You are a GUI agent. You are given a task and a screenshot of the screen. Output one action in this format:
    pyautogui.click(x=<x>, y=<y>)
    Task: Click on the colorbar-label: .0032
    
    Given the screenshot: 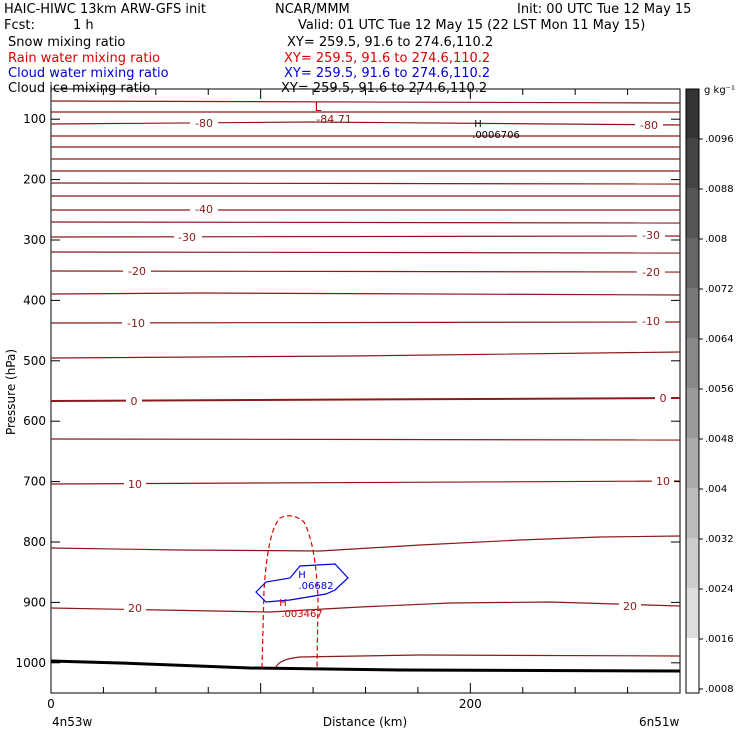 What is the action you would take?
    pyautogui.click(x=719, y=539)
    